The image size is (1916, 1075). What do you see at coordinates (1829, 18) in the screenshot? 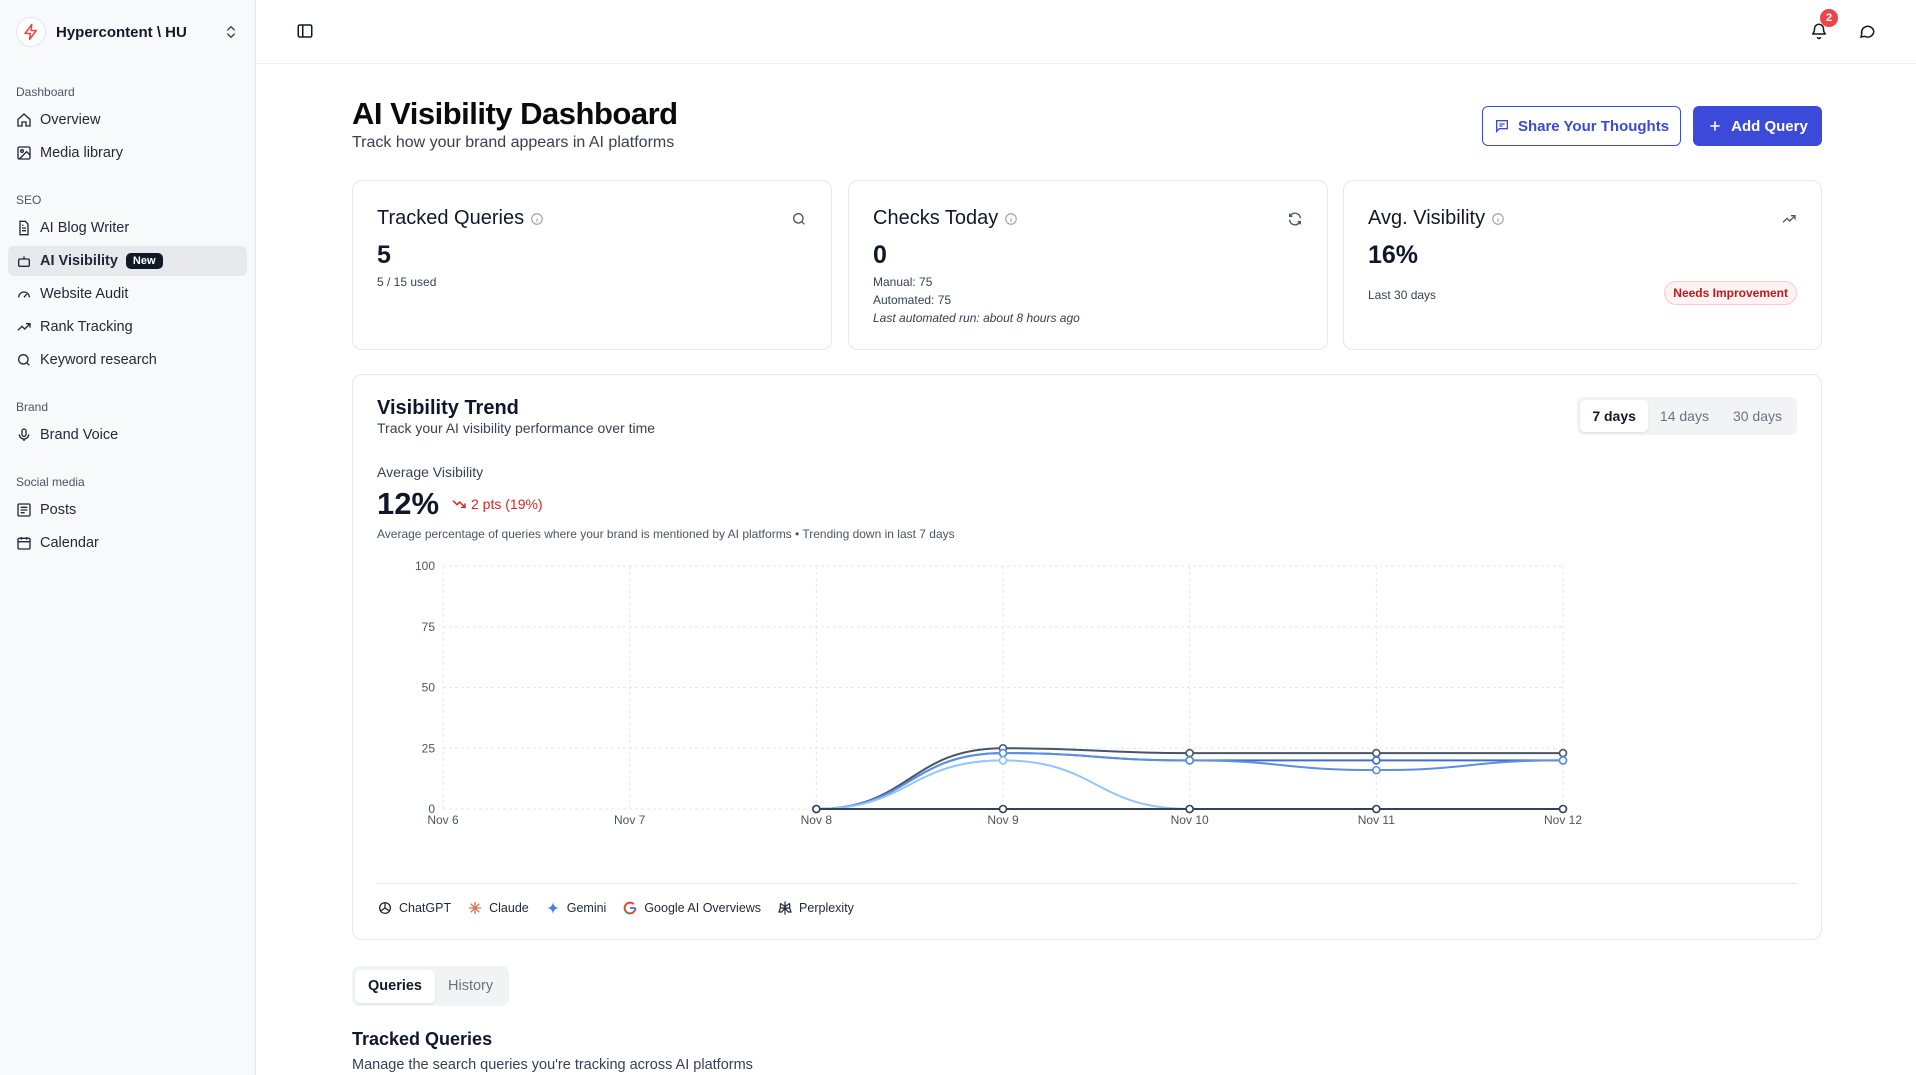
I see `notification-count-badge: 2` at bounding box center [1829, 18].